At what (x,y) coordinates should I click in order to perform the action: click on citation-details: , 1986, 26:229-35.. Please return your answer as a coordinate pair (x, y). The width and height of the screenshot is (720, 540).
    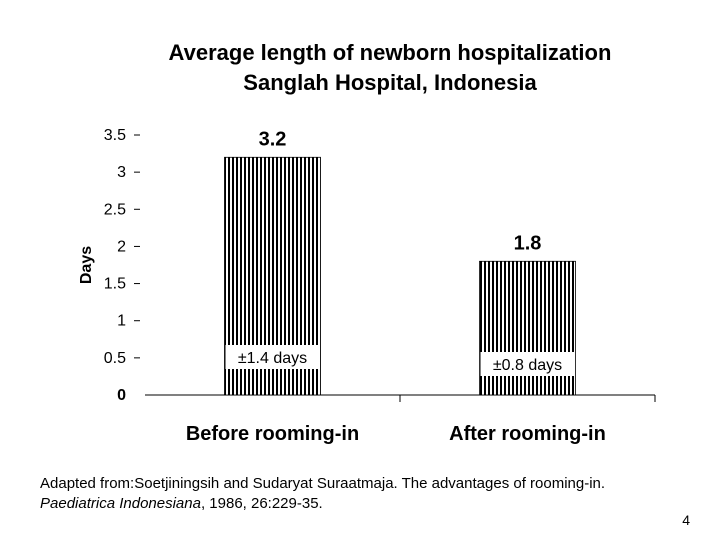
    Looking at the image, I should click on (261, 503).